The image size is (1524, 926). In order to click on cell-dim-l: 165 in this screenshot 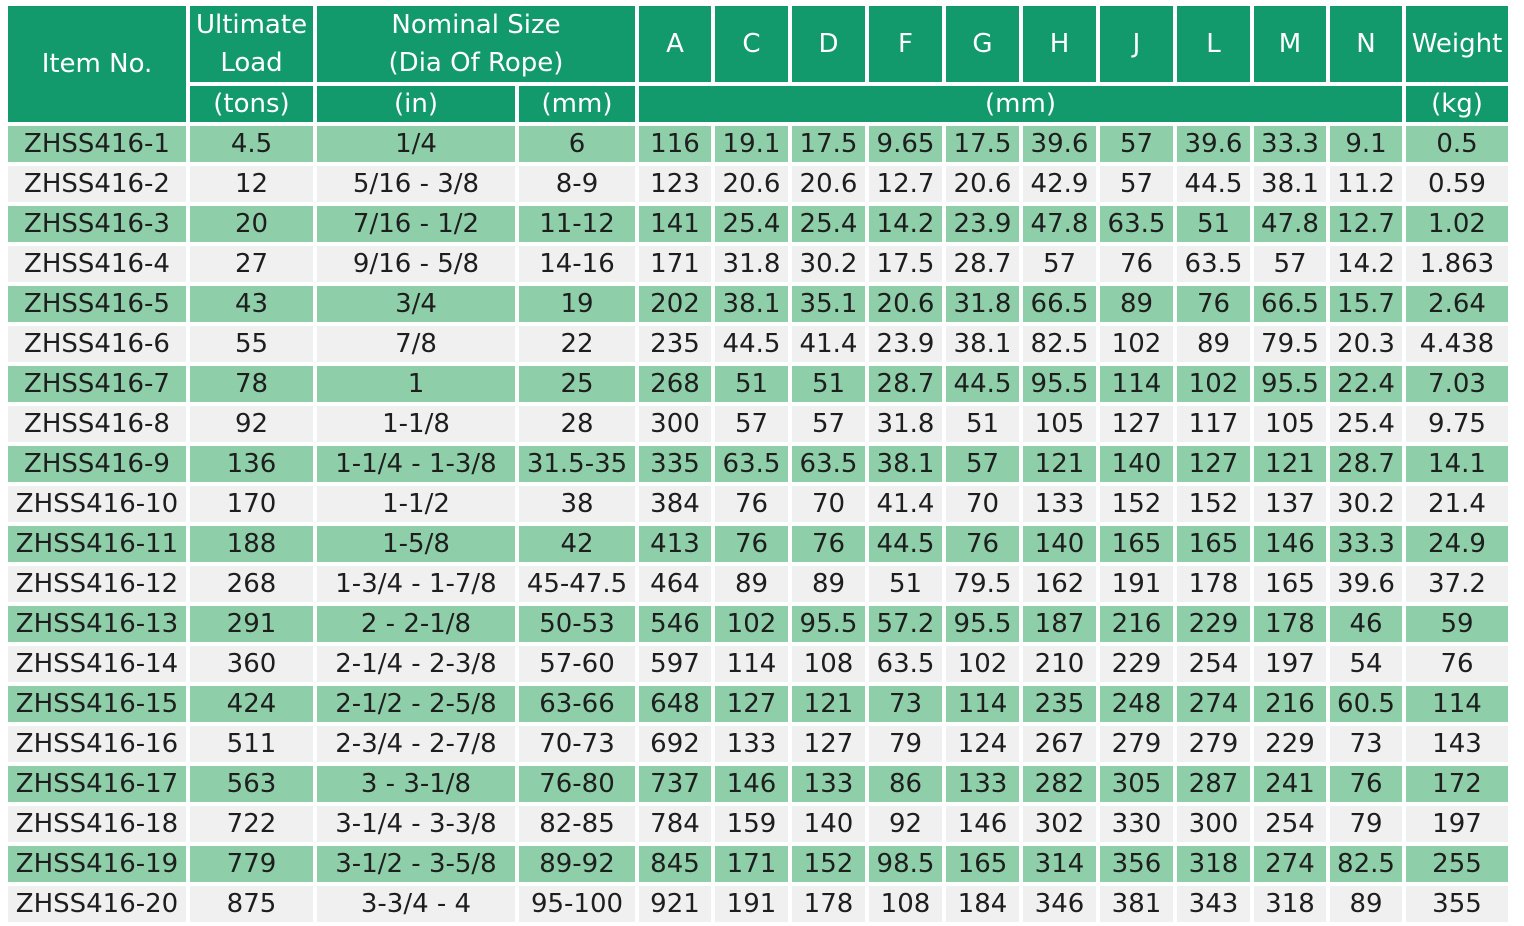, I will do `click(1213, 544)`.